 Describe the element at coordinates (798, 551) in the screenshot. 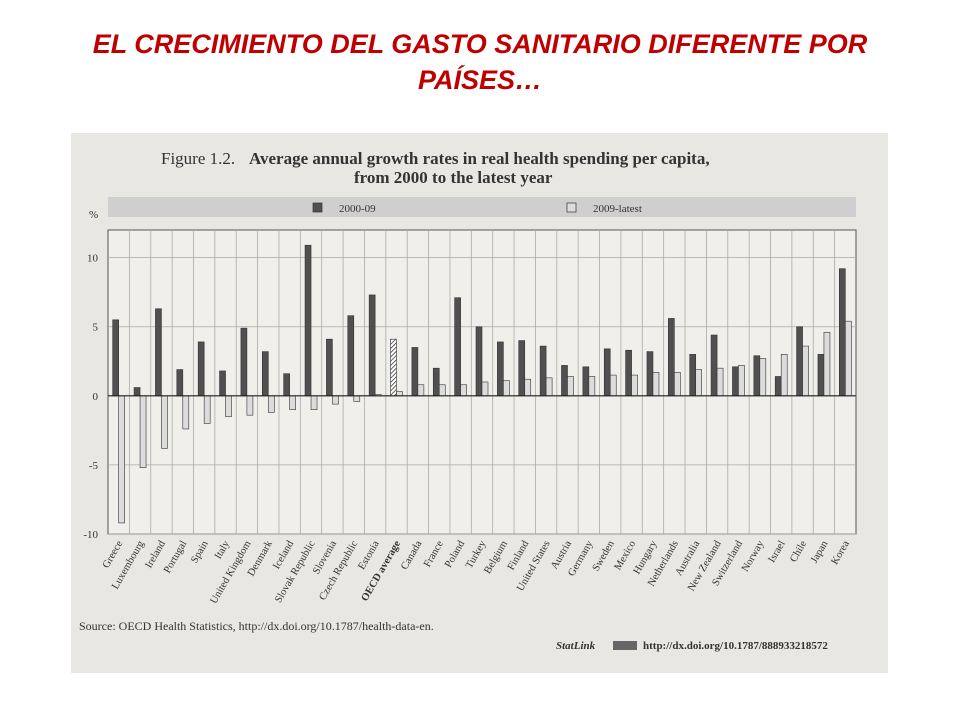

I see `x-tick-label: Chile` at that location.